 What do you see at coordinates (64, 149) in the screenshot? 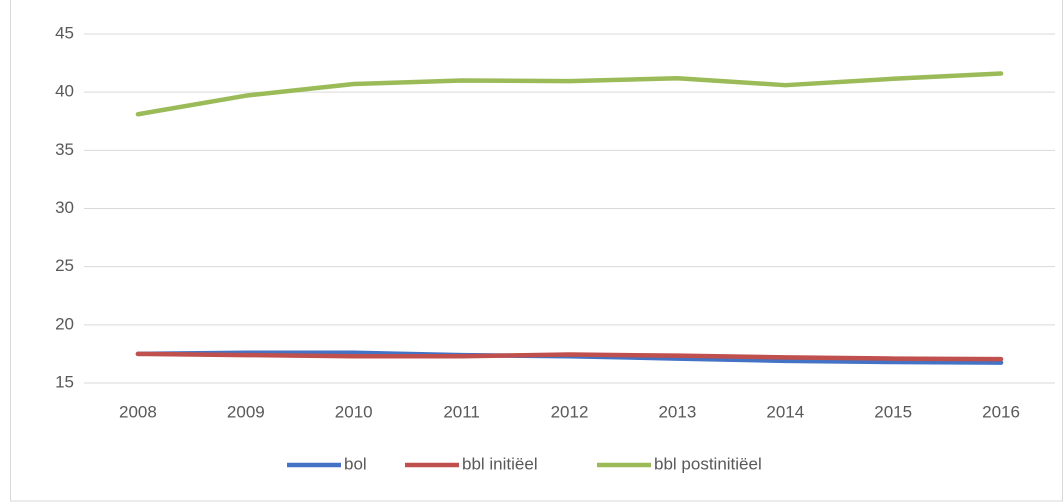
I see `y-tick-label: 35` at bounding box center [64, 149].